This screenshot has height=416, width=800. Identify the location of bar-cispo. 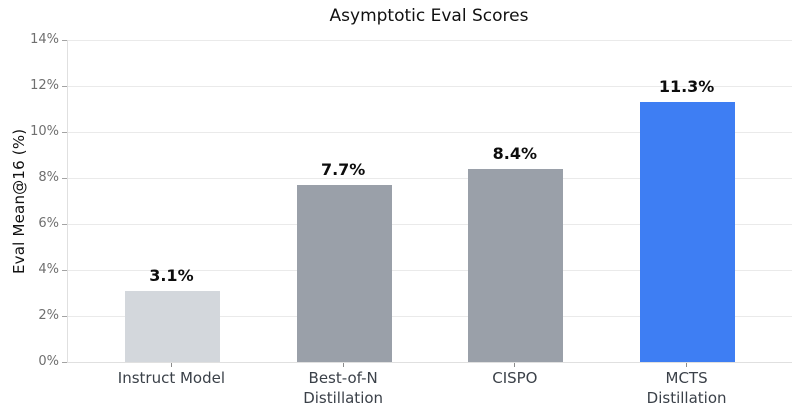
(516, 265).